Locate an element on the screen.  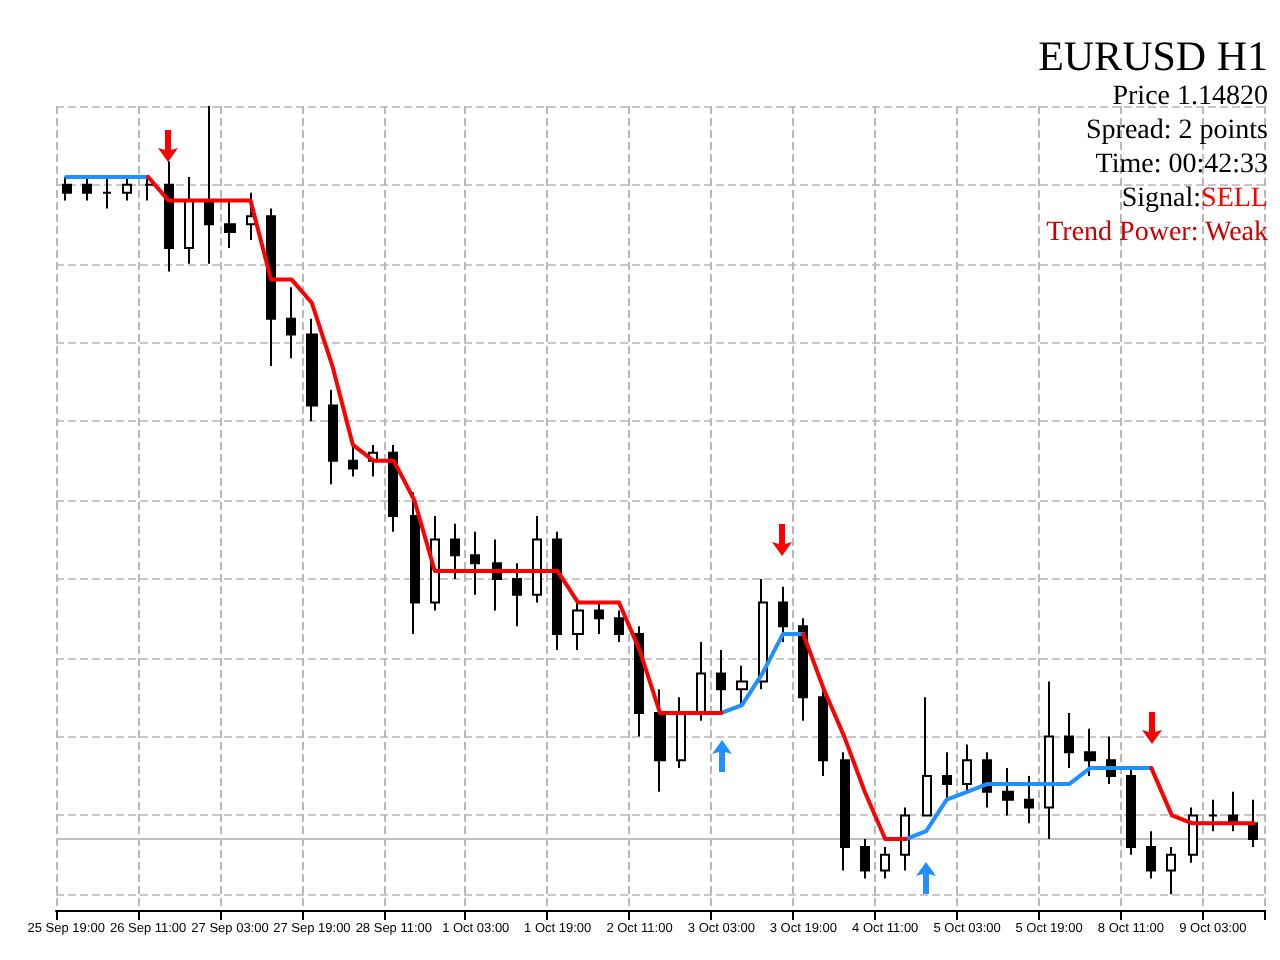
annotation: Spread: 2 points is located at coordinates (1177, 131).